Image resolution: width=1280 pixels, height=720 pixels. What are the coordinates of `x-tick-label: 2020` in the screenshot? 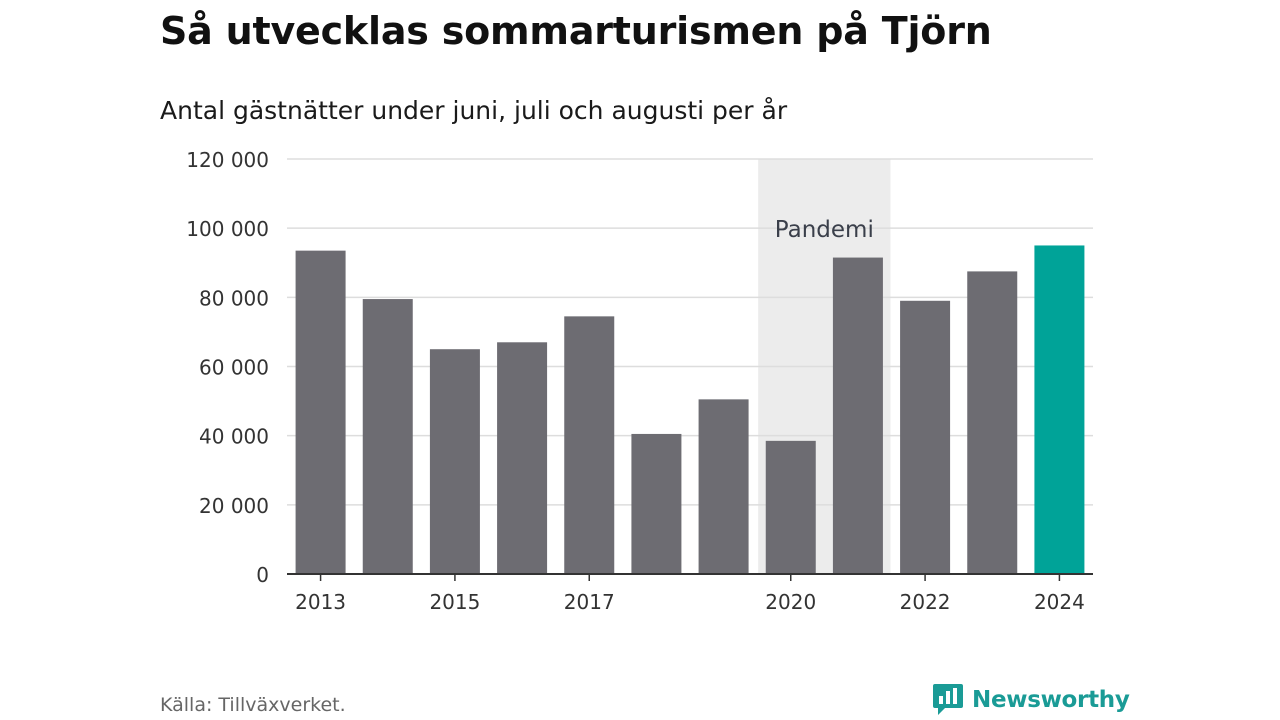 It's located at (790, 602).